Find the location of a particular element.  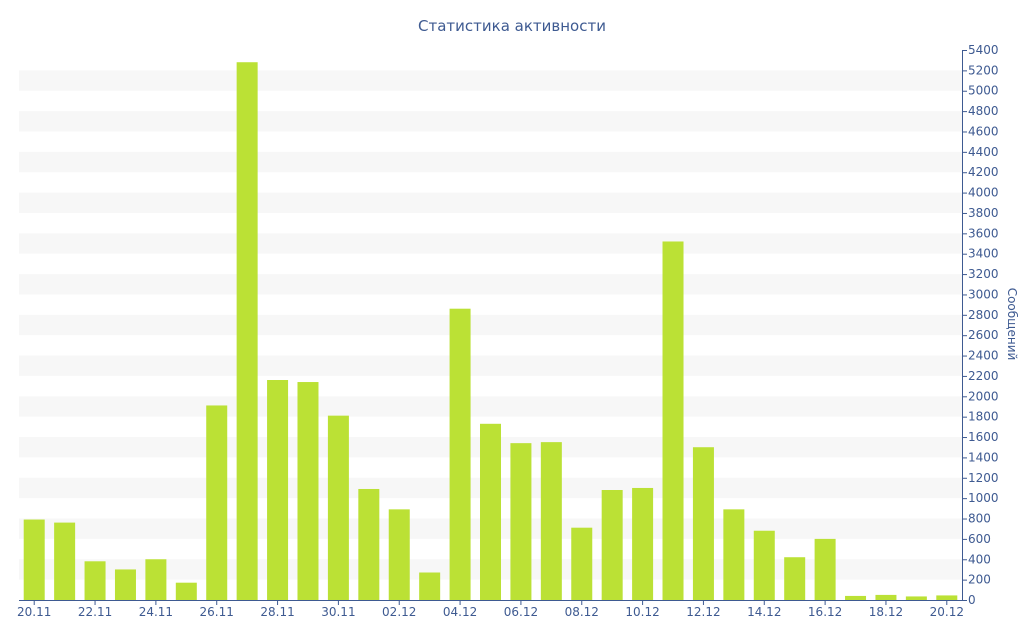

y-tick-label: 1800 is located at coordinates (983, 417).